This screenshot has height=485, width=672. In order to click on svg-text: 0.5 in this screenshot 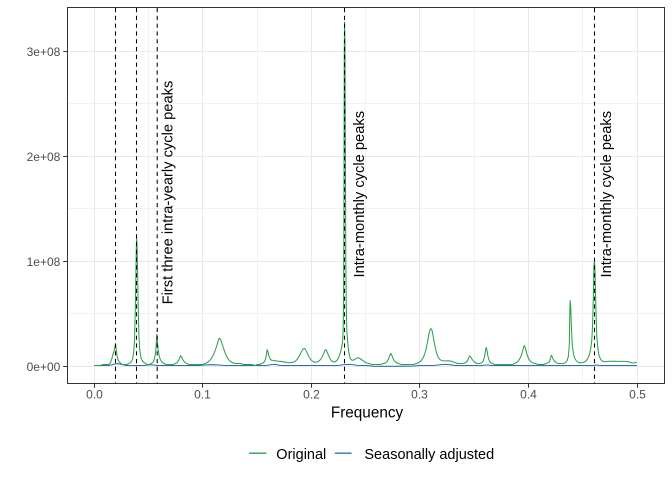, I will do `click(637, 395)`.